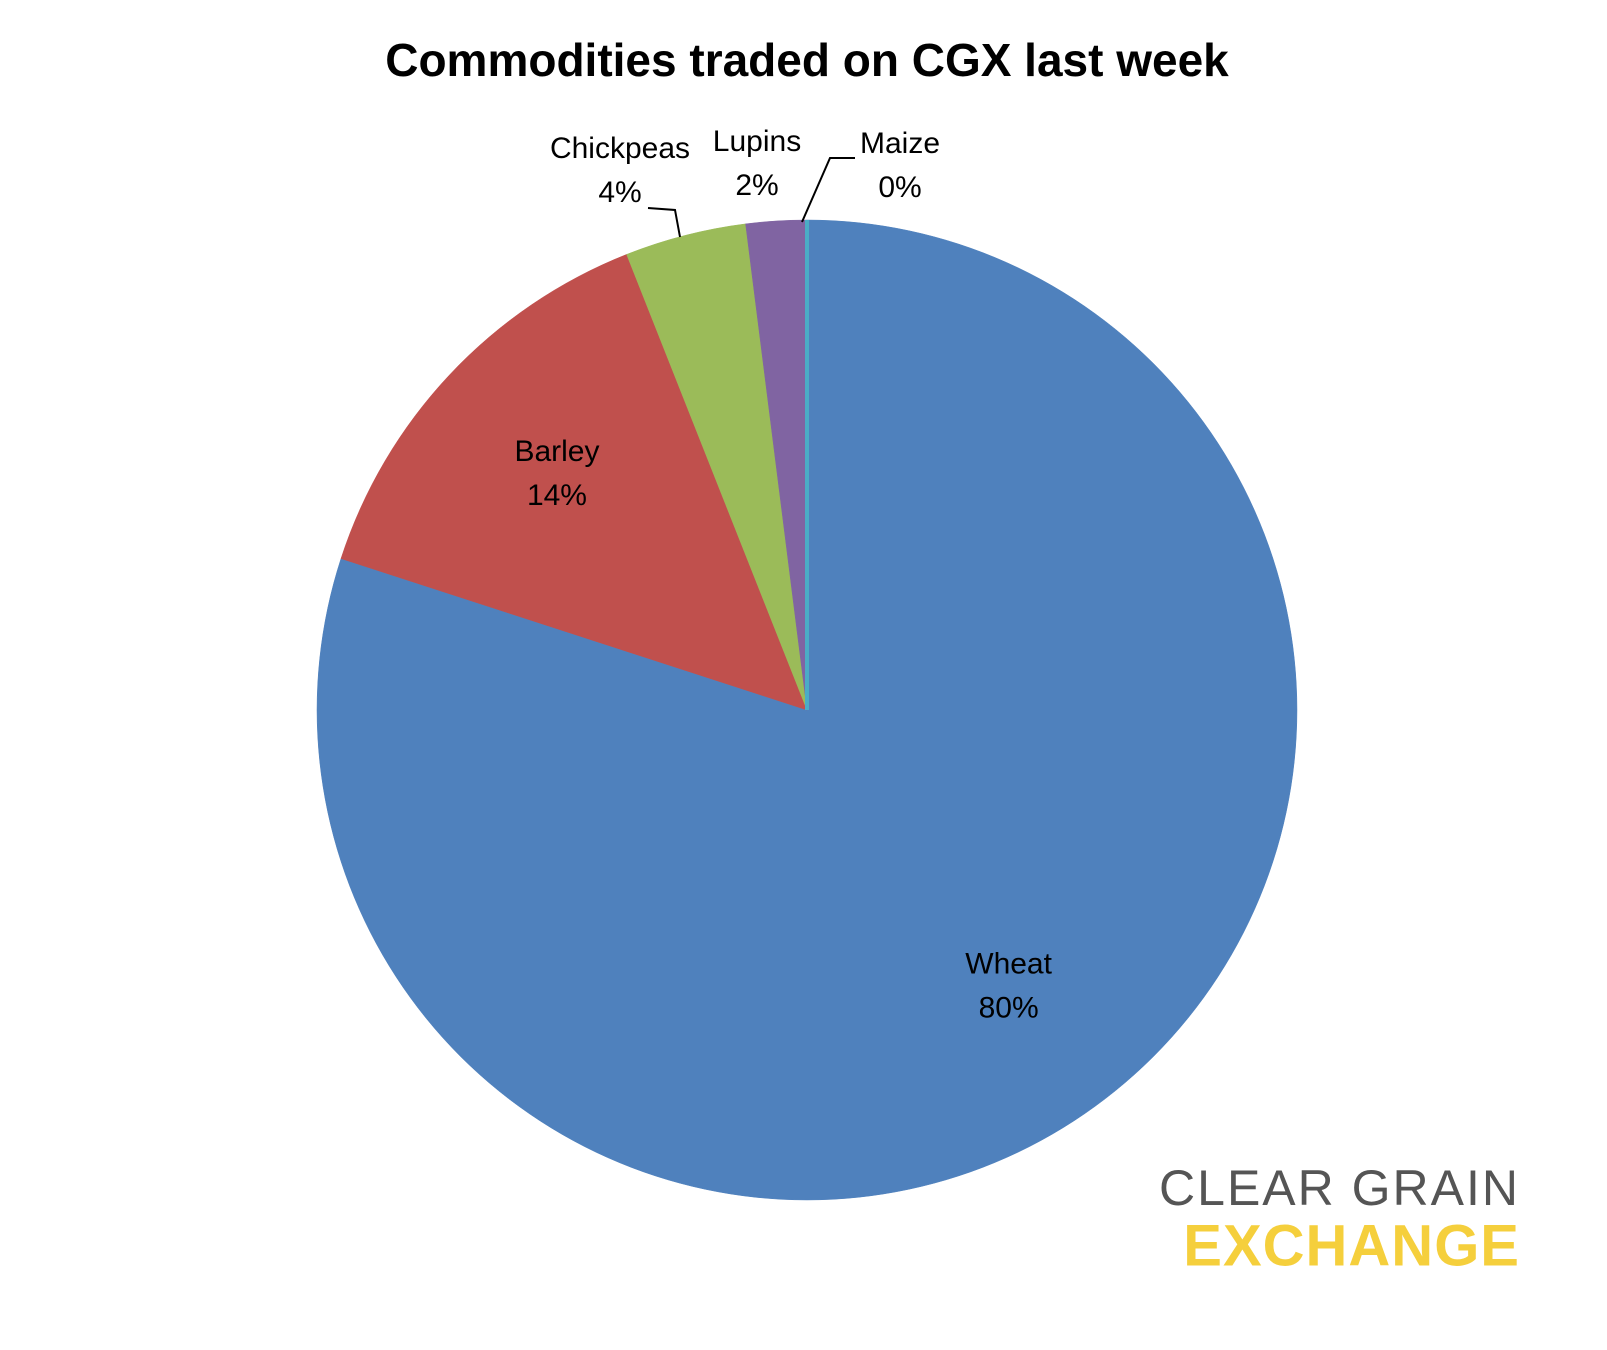 The width and height of the screenshot is (1607, 1350). I want to click on logo-line1: CLEAR GRAIN, so click(1339, 1188).